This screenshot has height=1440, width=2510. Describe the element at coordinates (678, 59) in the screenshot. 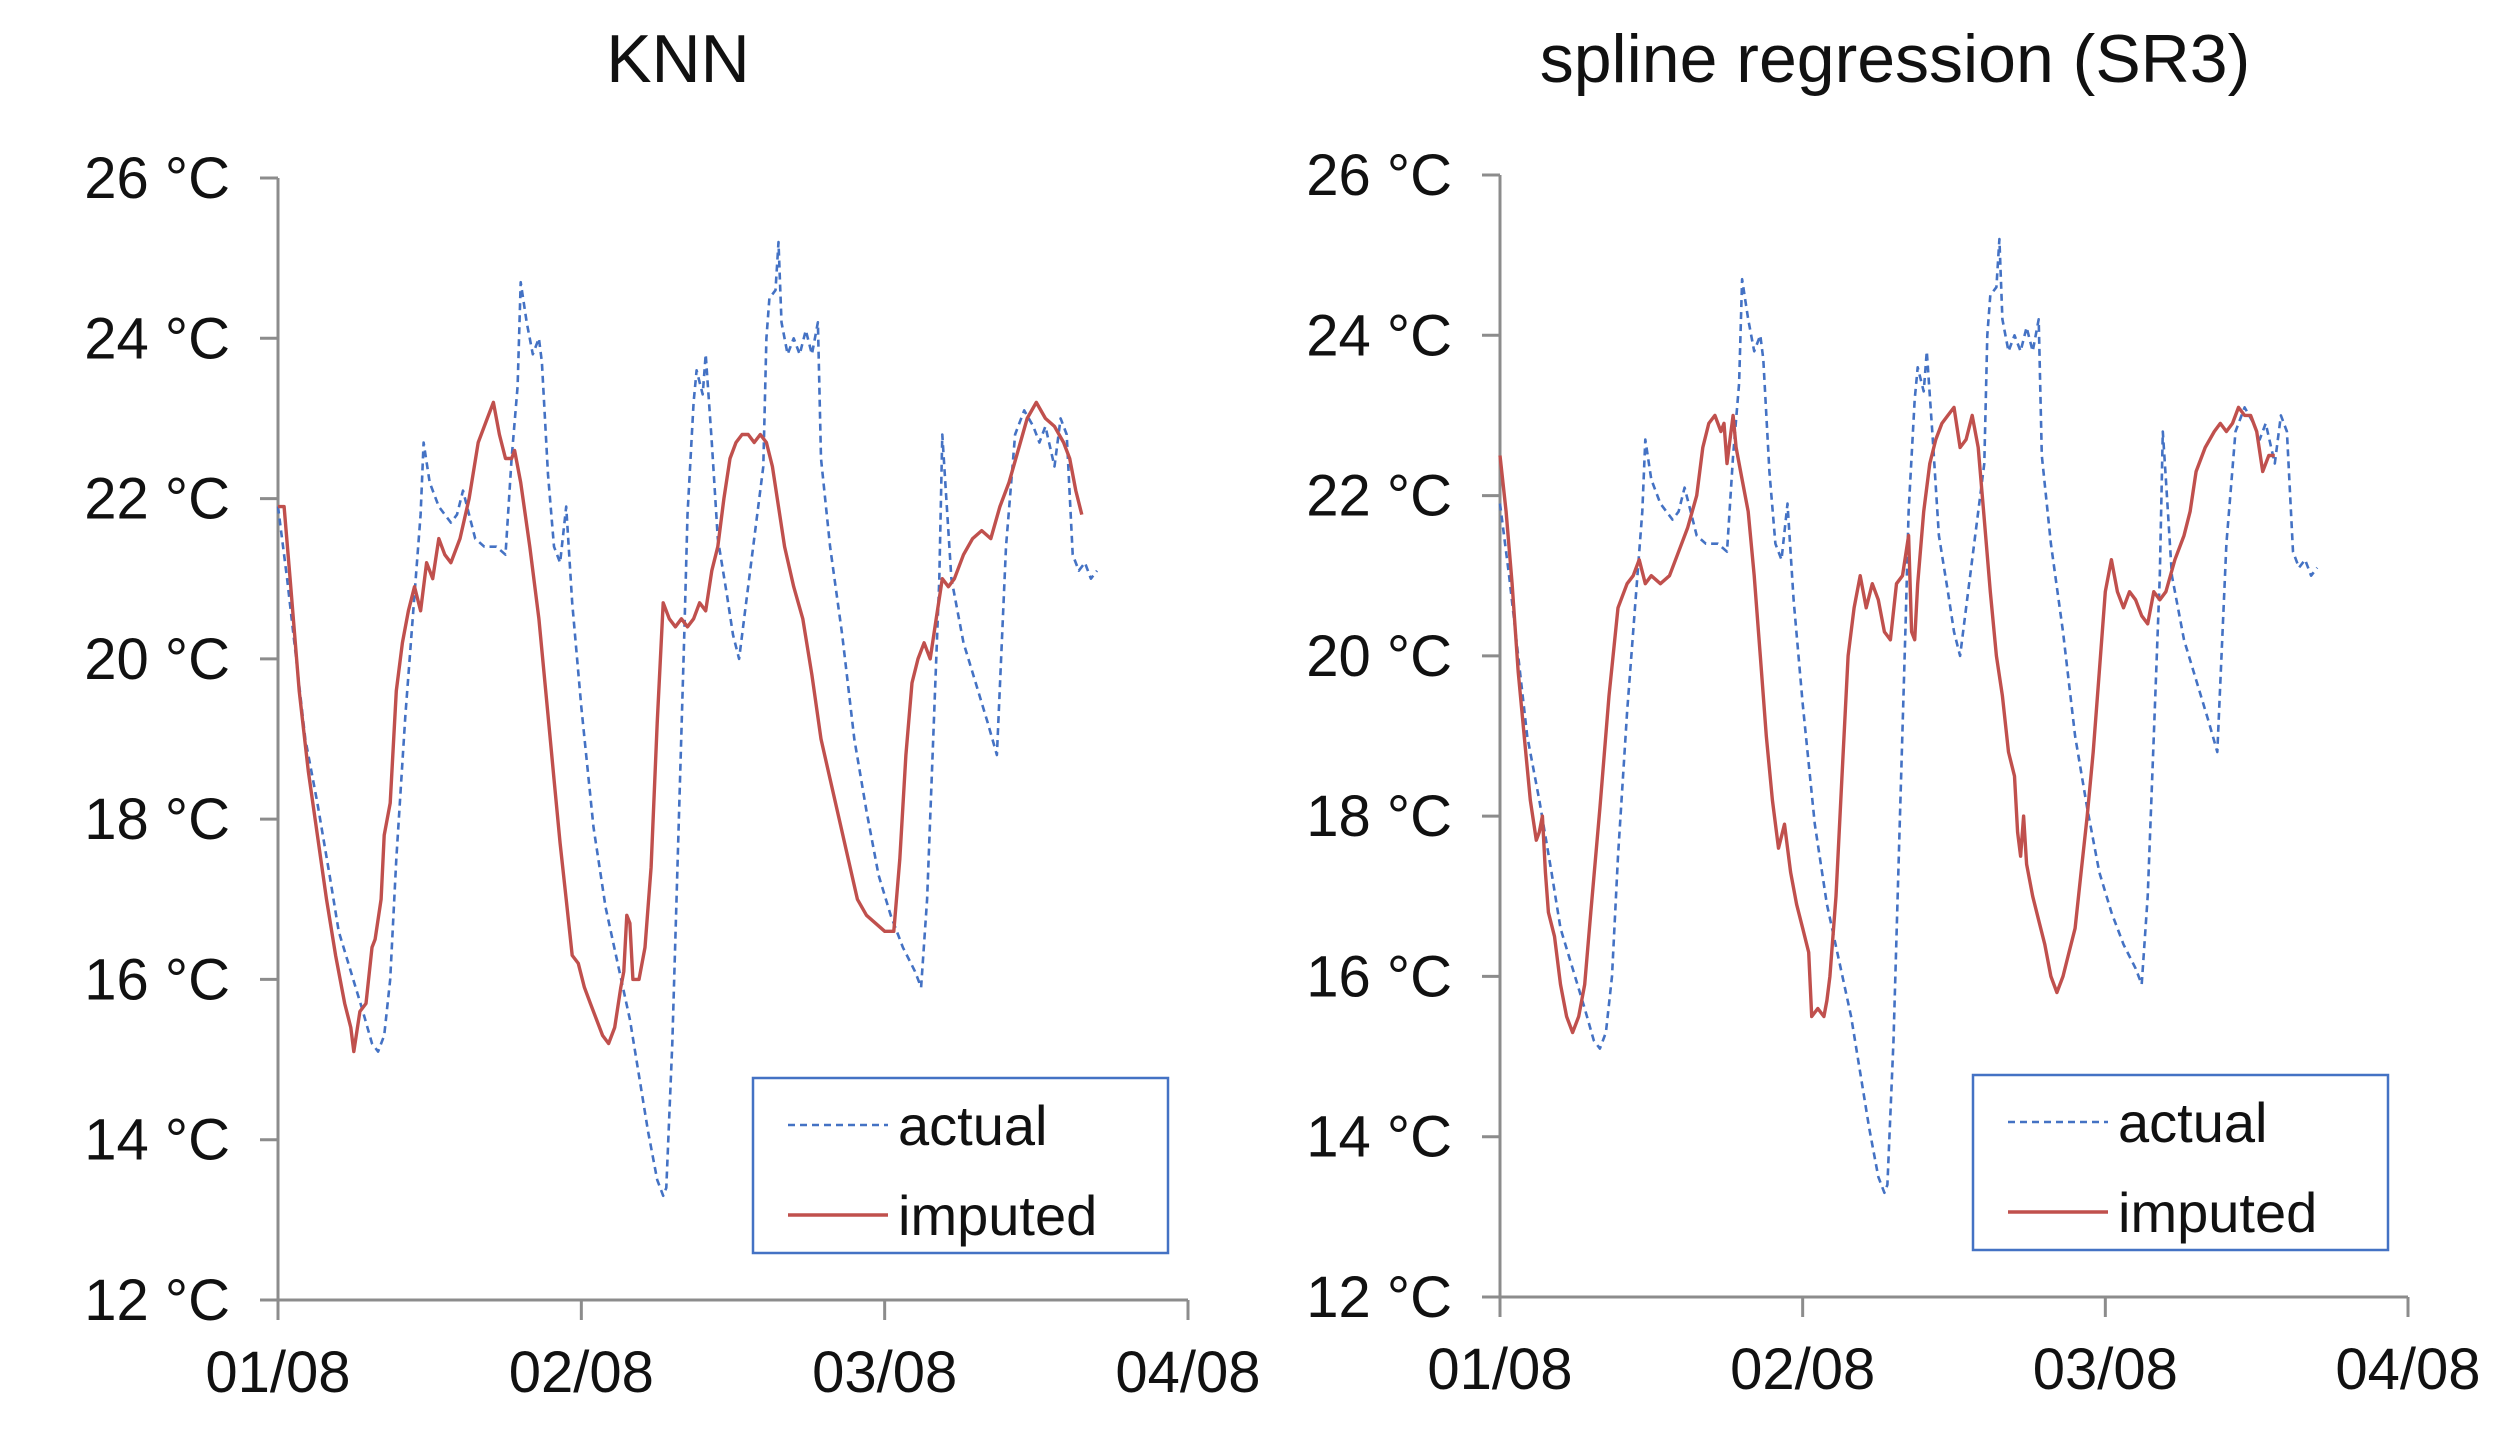

I see `chart-title: KNN` at that location.